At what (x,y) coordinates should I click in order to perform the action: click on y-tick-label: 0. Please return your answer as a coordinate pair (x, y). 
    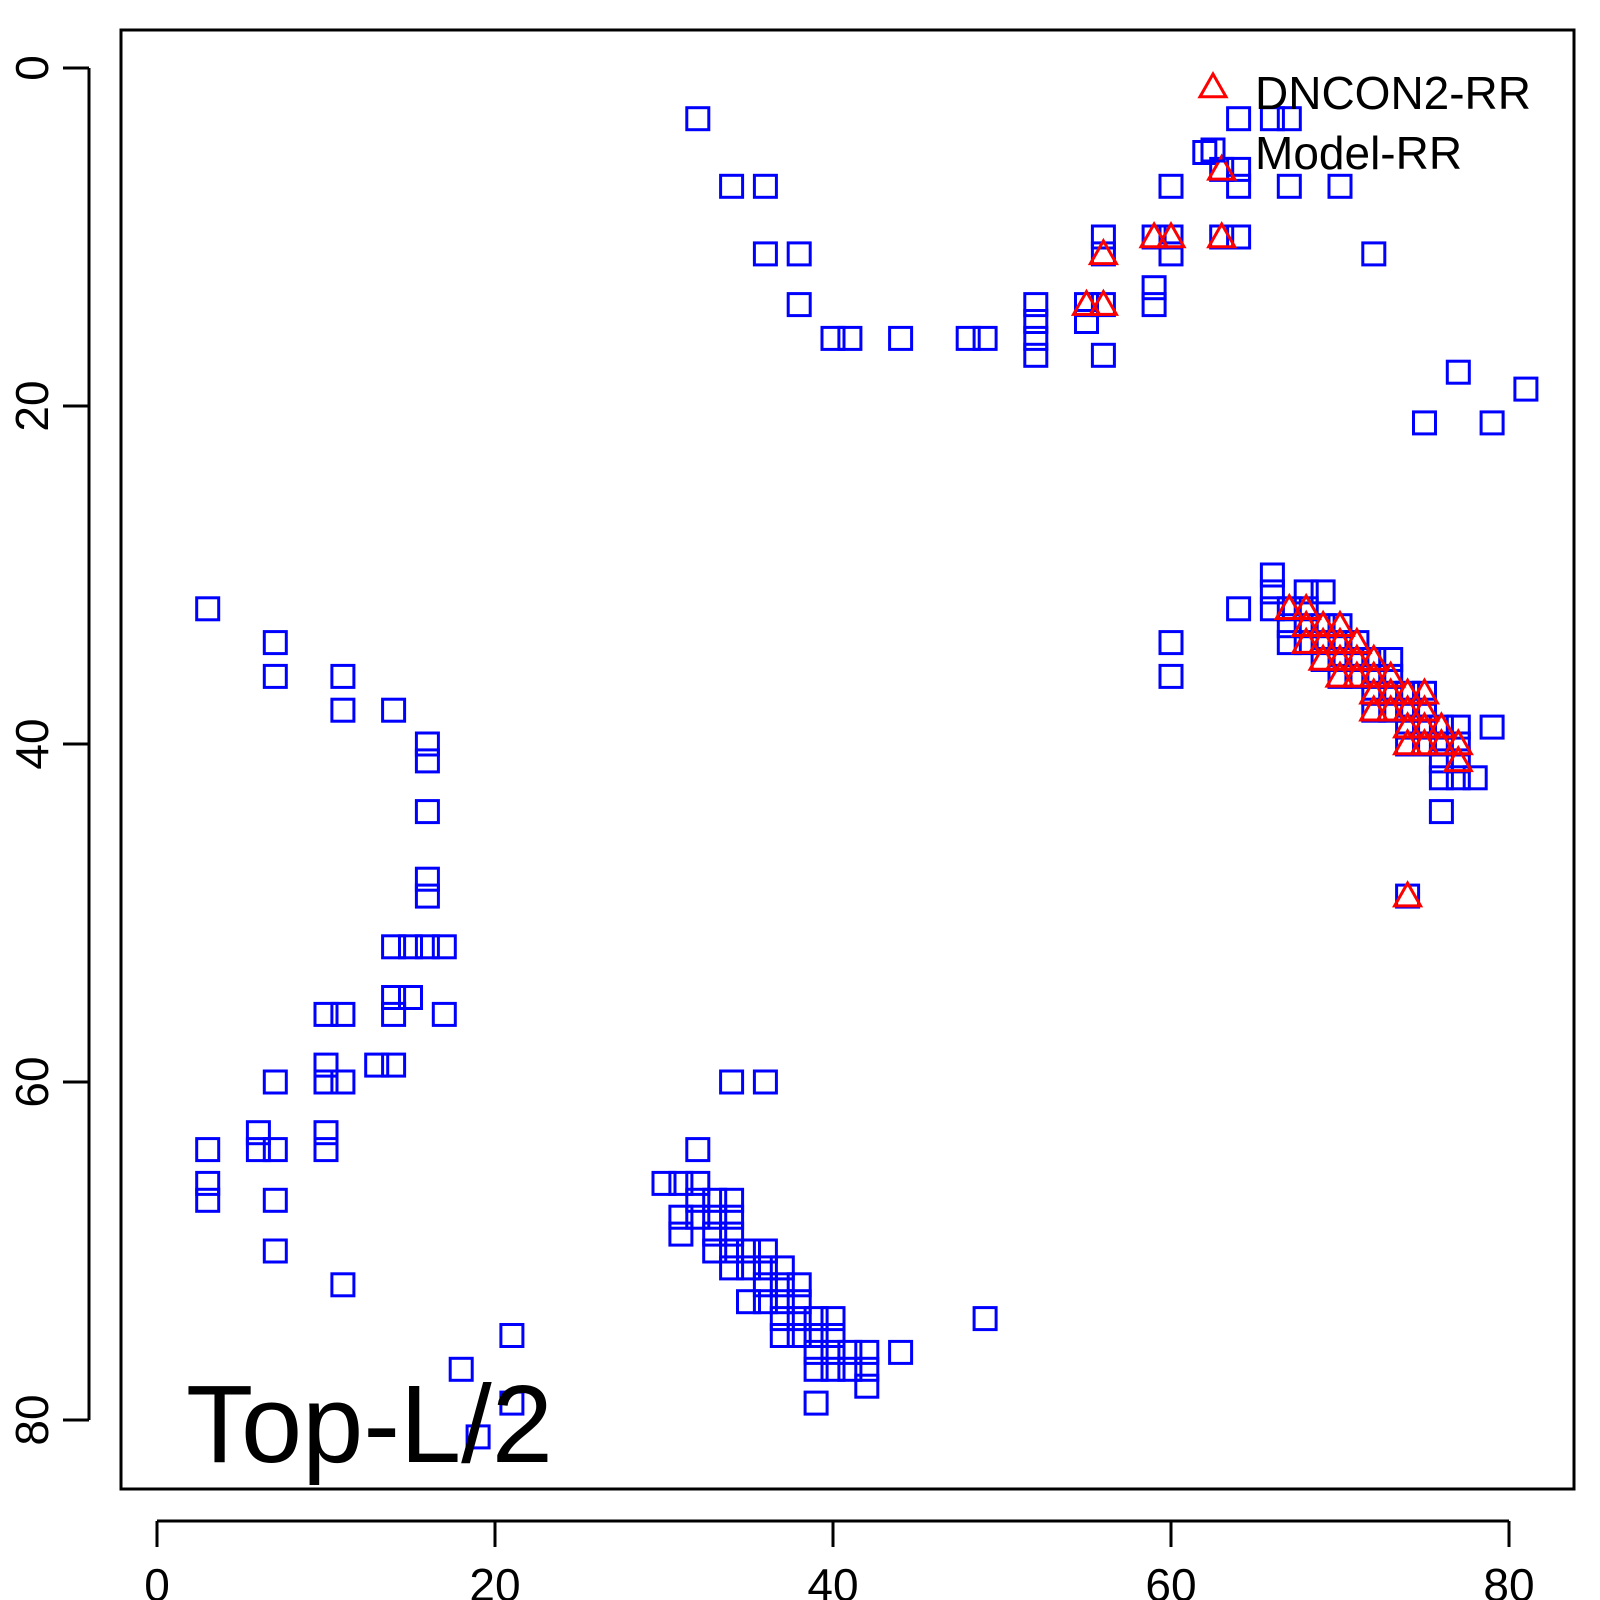
    Looking at the image, I should click on (32, 68).